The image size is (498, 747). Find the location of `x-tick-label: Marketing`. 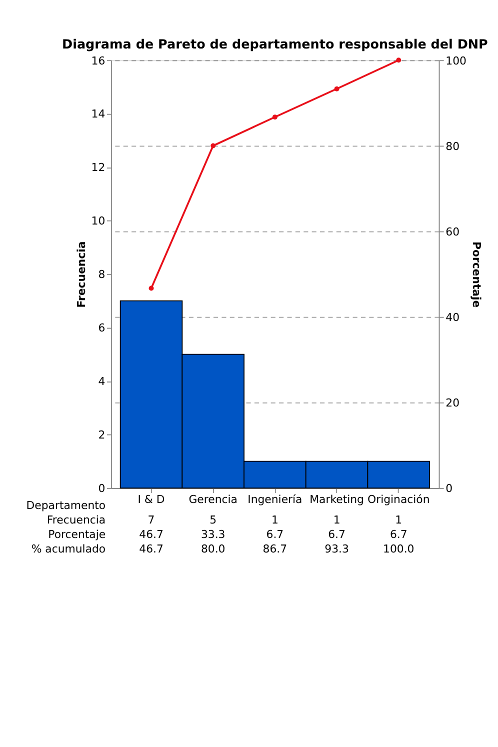

x-tick-label: Marketing is located at coordinates (337, 499).